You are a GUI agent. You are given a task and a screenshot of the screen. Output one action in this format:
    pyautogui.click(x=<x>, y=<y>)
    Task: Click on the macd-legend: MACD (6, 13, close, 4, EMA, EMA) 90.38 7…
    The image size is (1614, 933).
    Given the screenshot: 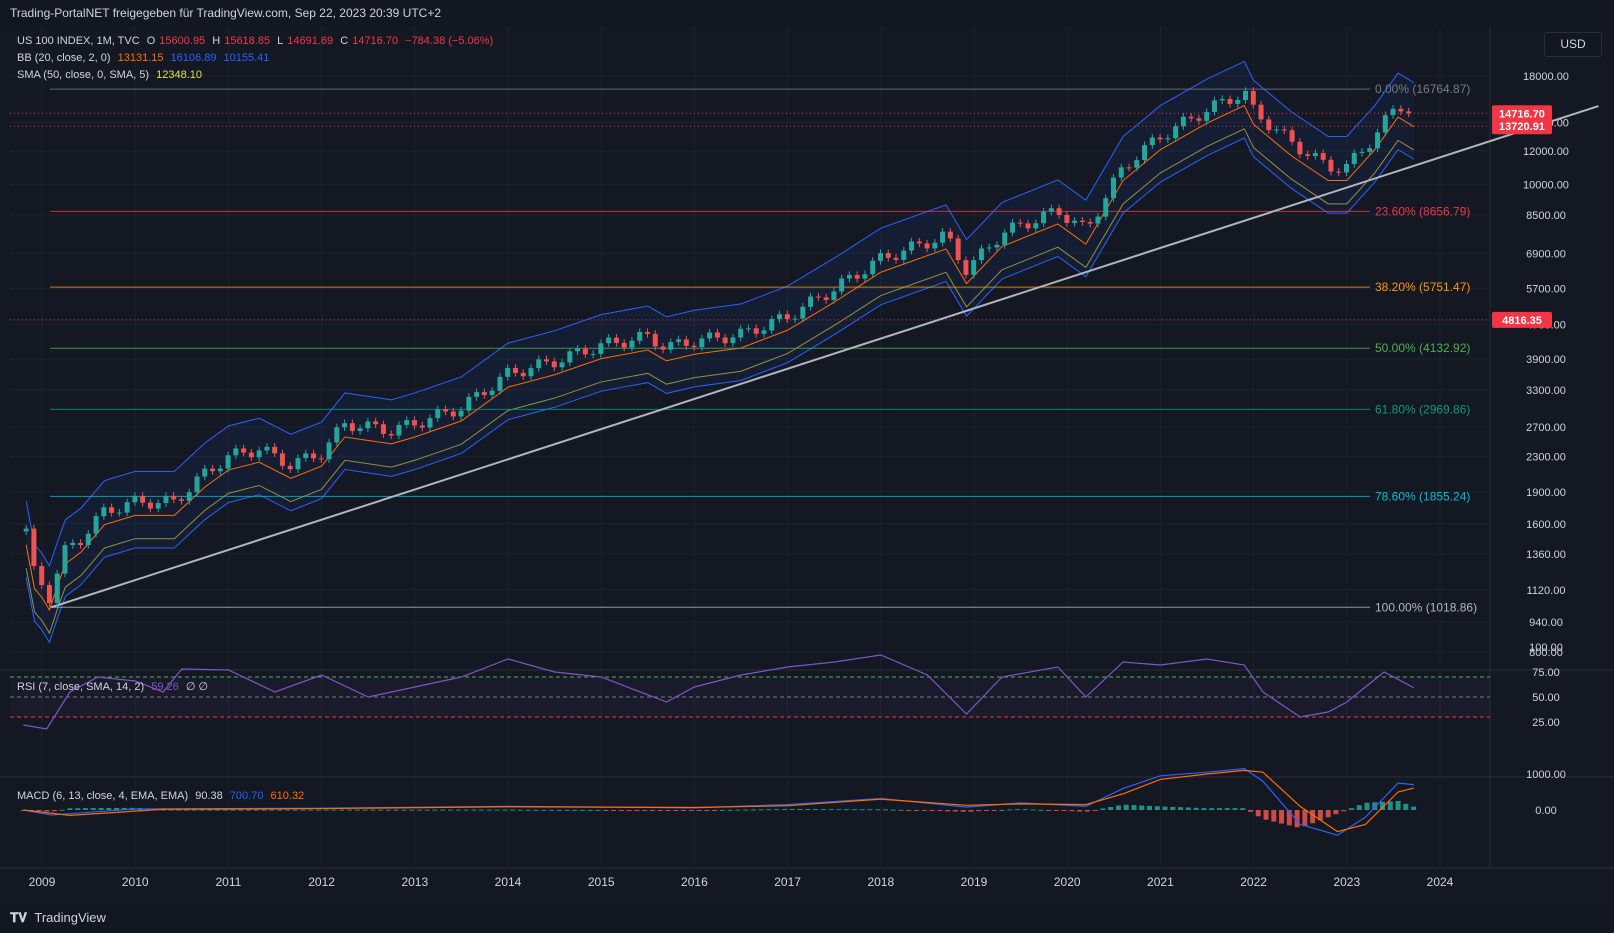 What is the action you would take?
    pyautogui.click(x=162, y=796)
    